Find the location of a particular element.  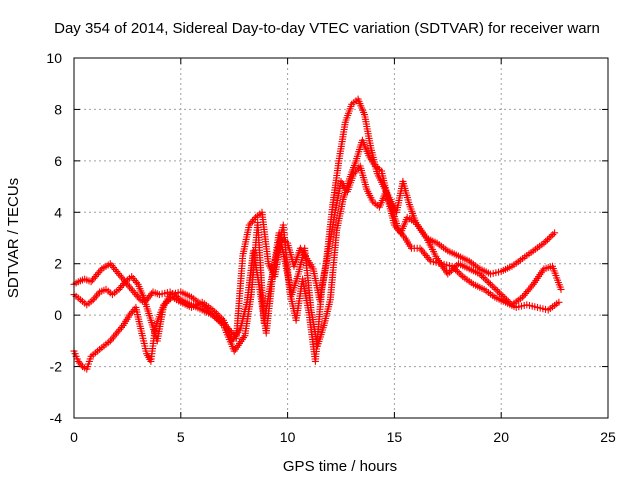

y-axis-label: SDTVAR / TECUs is located at coordinates (13, 238).